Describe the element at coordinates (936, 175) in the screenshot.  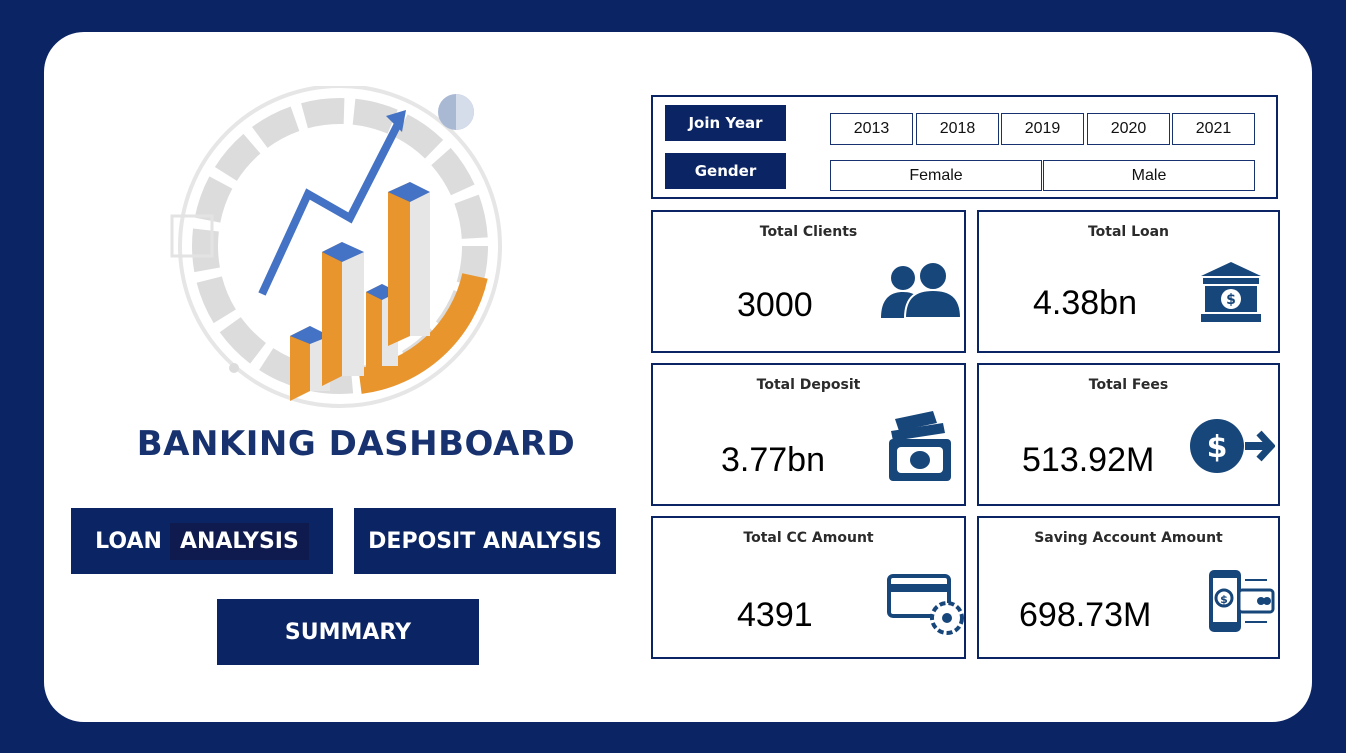
I see `gender-chip-female: Female` at that location.